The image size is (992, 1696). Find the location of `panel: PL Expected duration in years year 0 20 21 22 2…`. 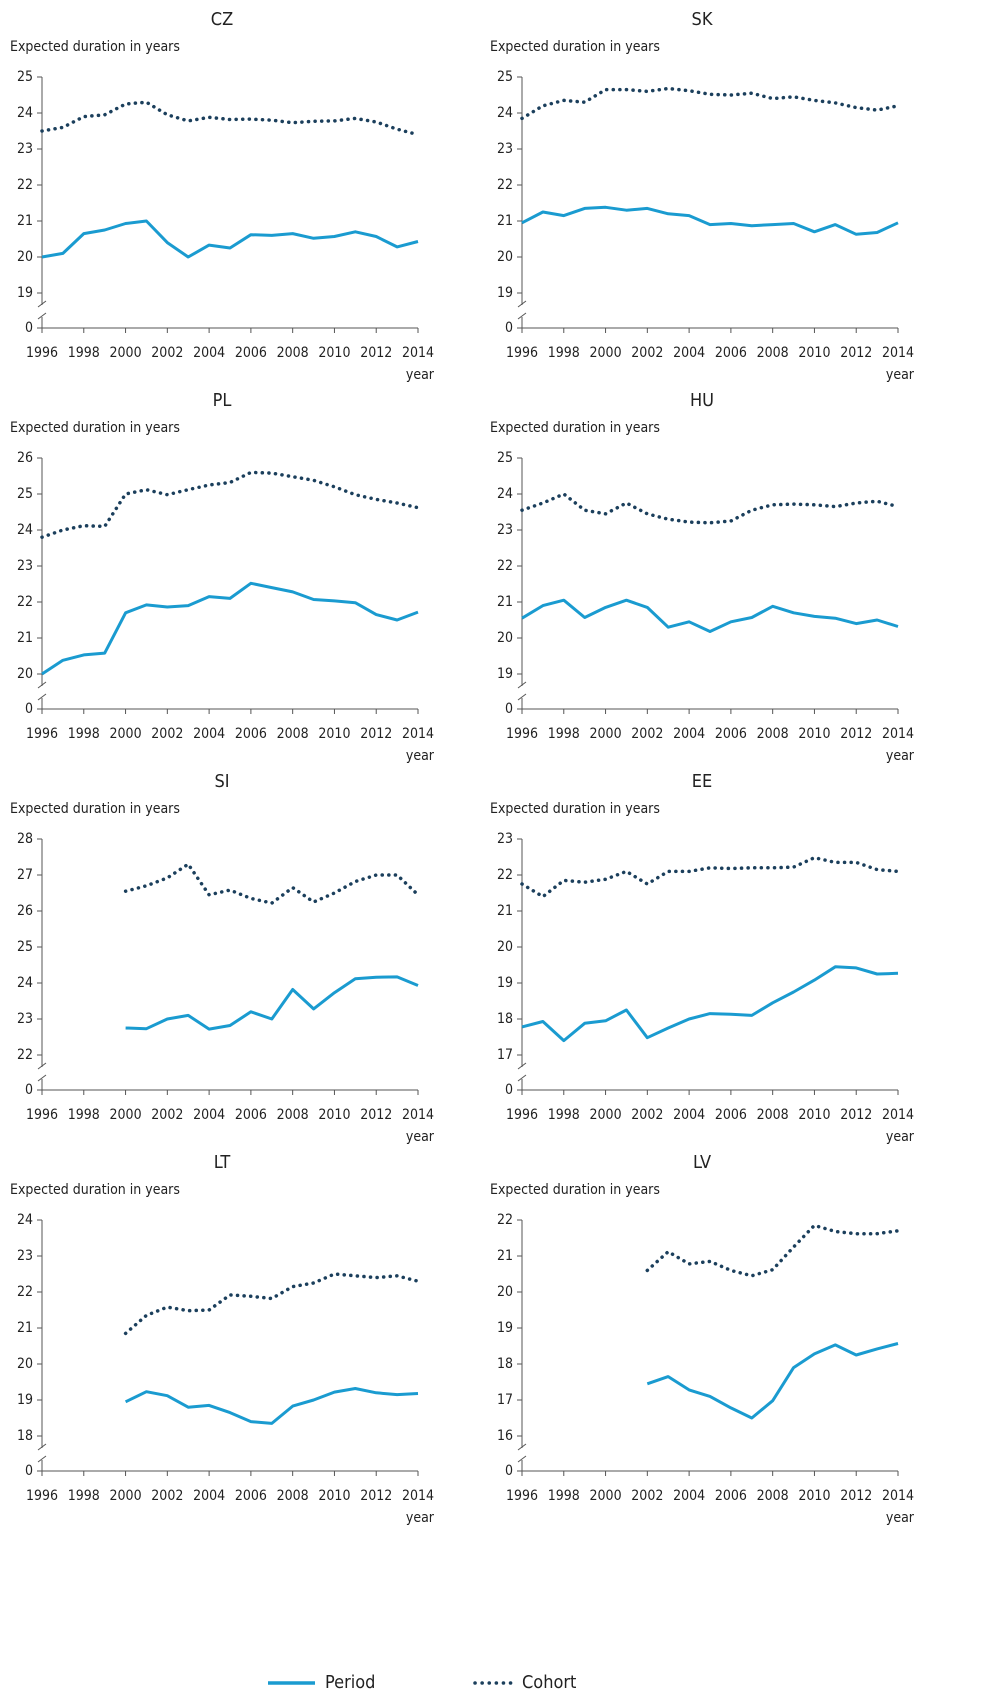

panel: PL Expected duration in years year 0 20 21 22 2… is located at coordinates (222, 577).